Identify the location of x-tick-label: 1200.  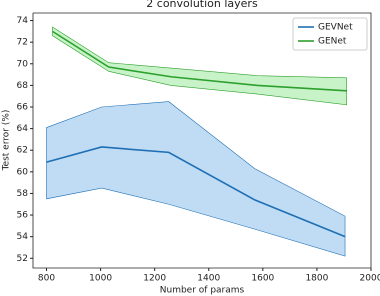
(154, 279).